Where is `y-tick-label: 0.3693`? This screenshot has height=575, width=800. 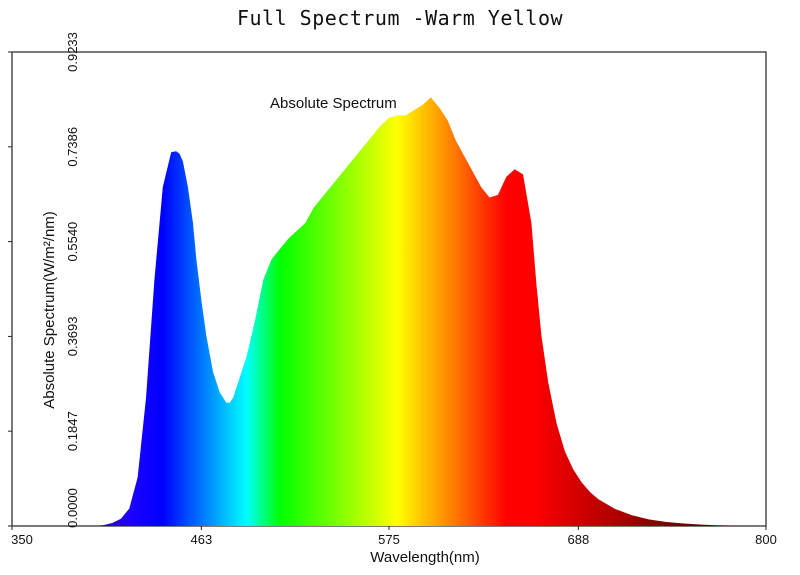 y-tick-label: 0.3693 is located at coordinates (72, 337).